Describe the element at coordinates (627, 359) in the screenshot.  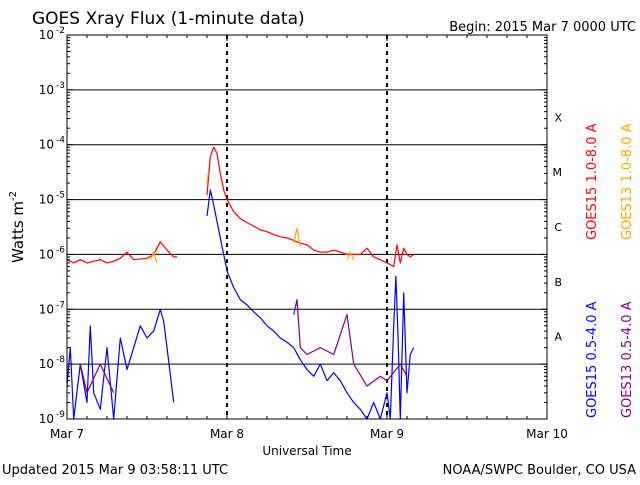
I see `legend-entry: GOES13 0.5-4.0 A` at that location.